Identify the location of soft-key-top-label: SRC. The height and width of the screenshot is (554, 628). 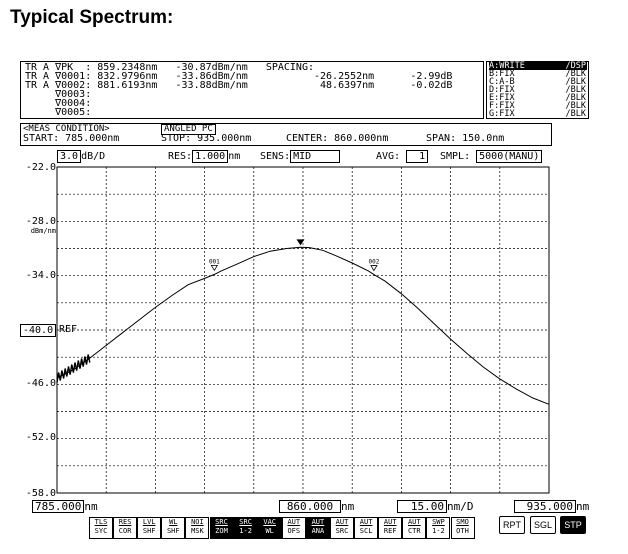
(245, 522).